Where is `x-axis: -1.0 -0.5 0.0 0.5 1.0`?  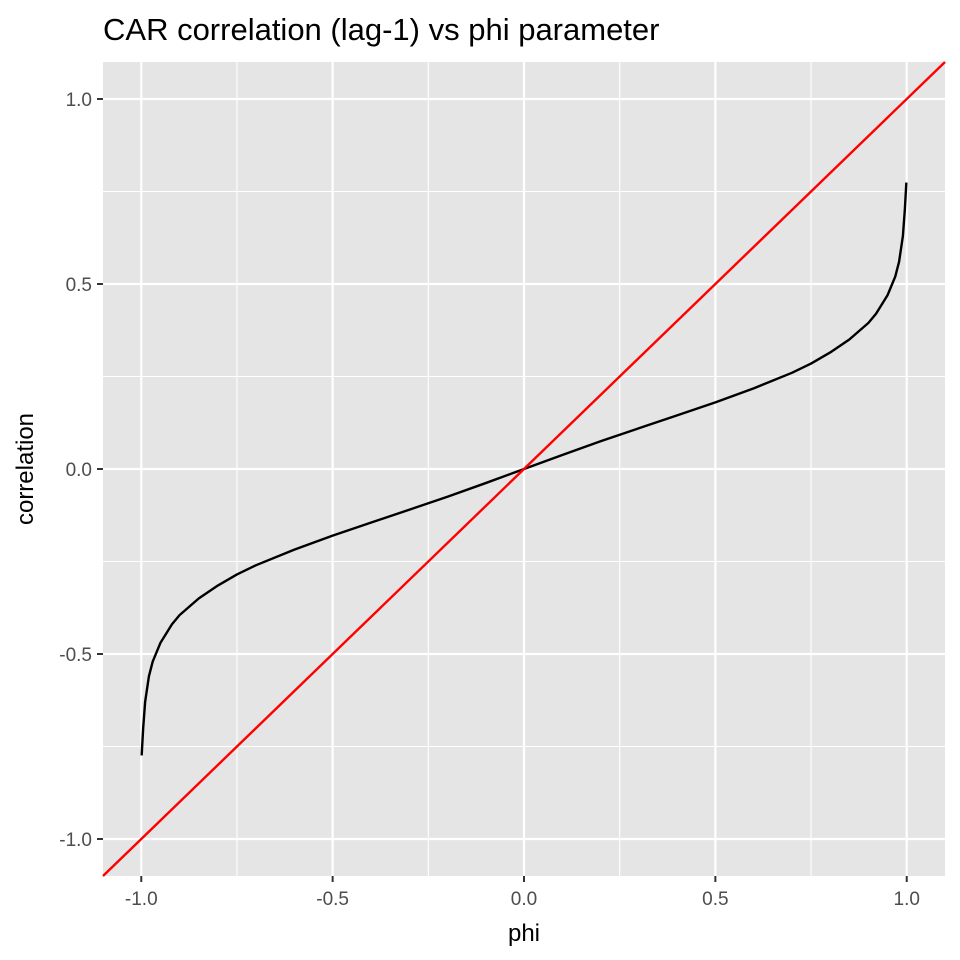 x-axis: -1.0 -0.5 0.0 0.5 1.0 is located at coordinates (522, 893).